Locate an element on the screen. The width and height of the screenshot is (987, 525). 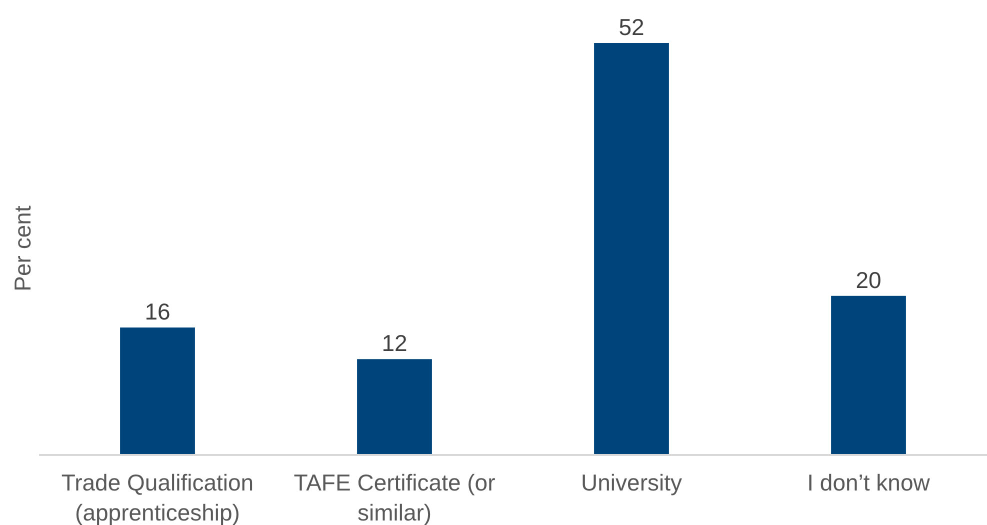
y-axis-title: Per cent is located at coordinates (22, 248).